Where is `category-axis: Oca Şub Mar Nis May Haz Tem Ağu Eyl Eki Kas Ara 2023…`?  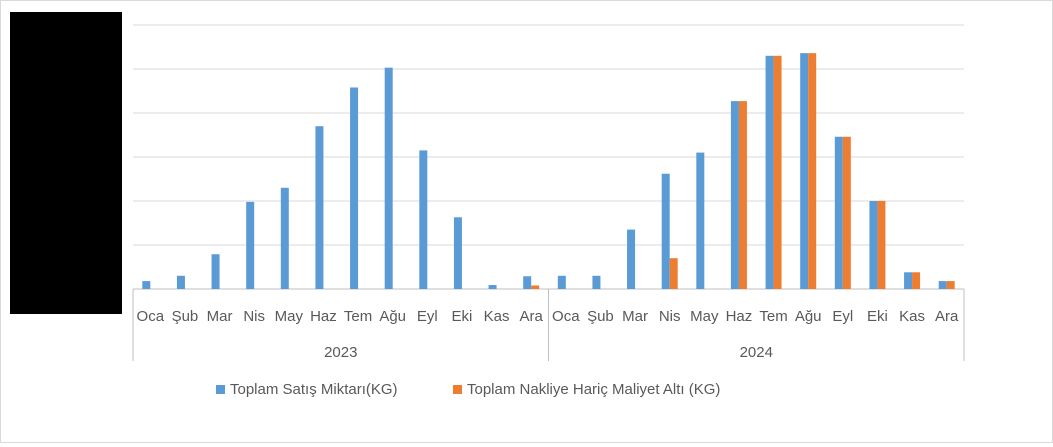
category-axis: Oca Şub Mar Nis May Haz Tem Ağu Eyl Eki Kas Ara 2023… is located at coordinates (548, 325).